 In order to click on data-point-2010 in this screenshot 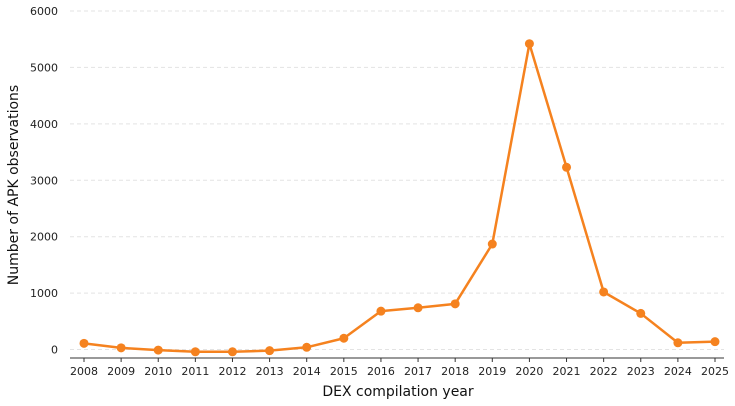, I will do `click(158, 350)`.